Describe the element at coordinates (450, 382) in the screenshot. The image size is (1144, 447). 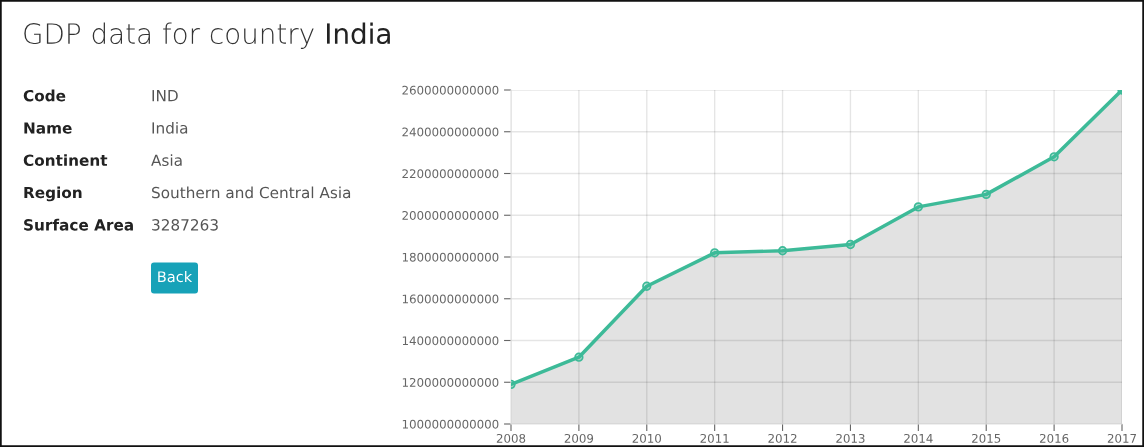
I see `y-tick-label: 1200000000000` at that location.